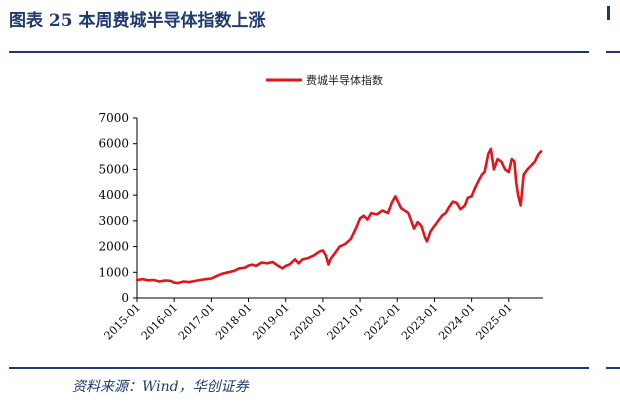  I want to click on y-tick-label: 1000, so click(113, 272).